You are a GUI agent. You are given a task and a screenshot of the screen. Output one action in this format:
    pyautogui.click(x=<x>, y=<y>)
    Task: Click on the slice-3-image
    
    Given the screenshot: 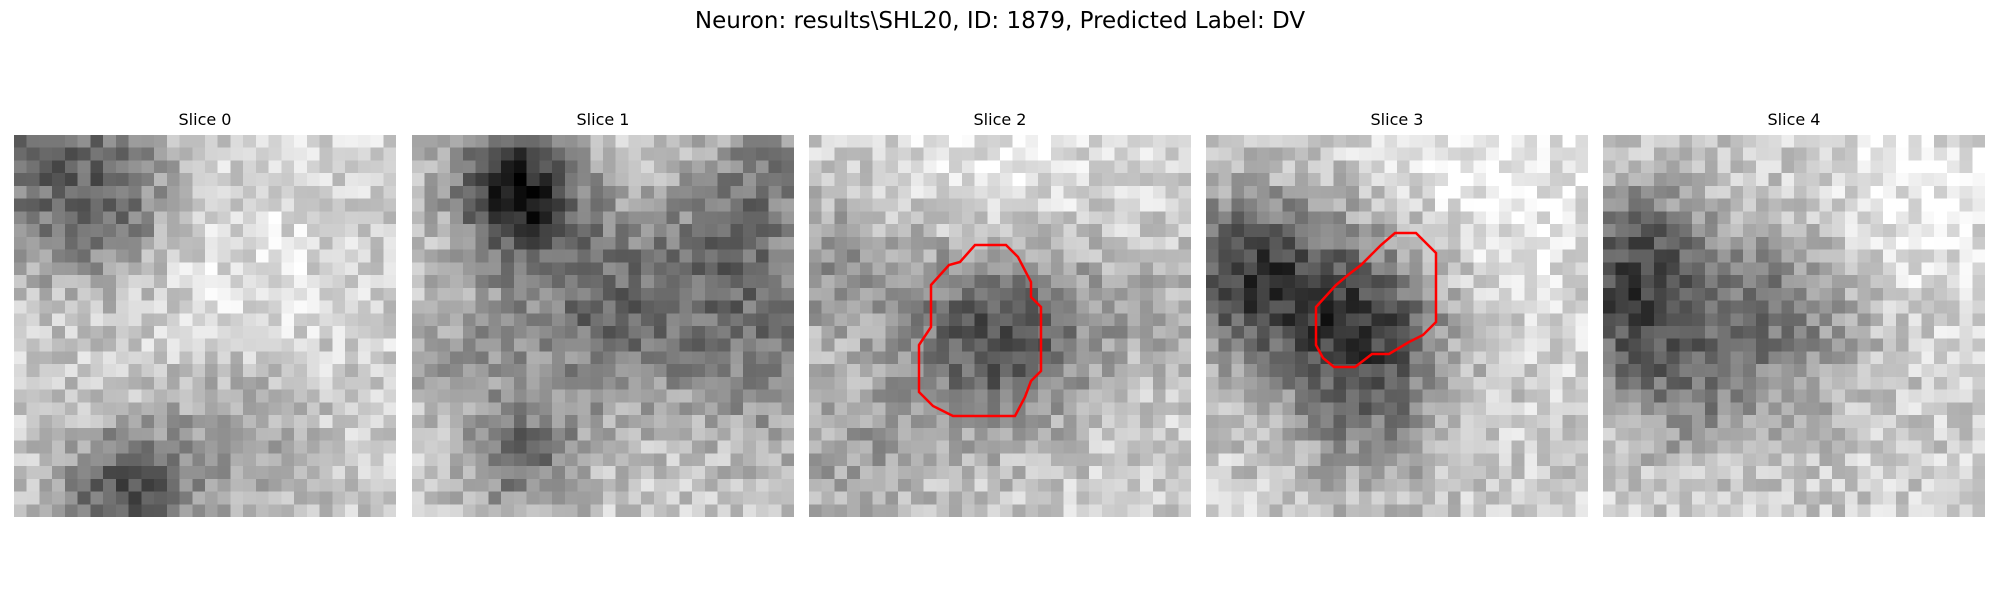 What is the action you would take?
    pyautogui.click(x=1397, y=326)
    